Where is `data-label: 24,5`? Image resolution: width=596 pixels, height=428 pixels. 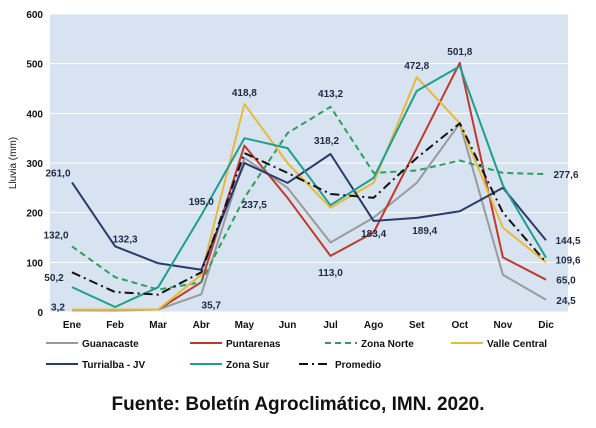
data-label: 24,5 is located at coordinates (566, 301).